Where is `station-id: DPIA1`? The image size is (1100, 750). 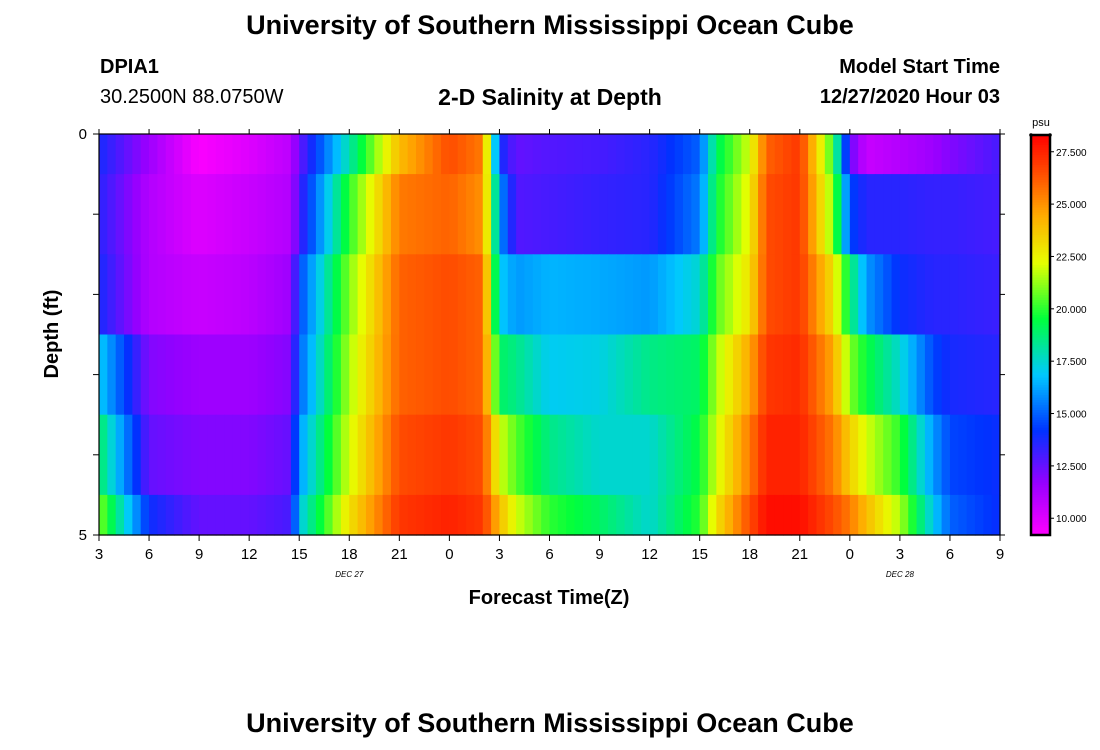 station-id: DPIA1 is located at coordinates (129, 67).